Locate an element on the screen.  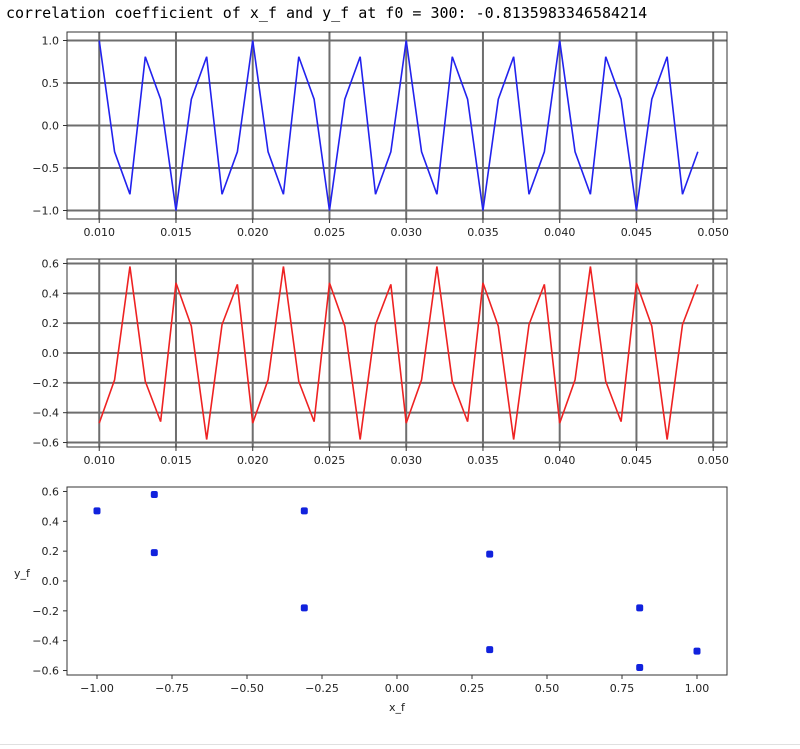
y-tick-label: −1.0 is located at coordinates (45, 211).